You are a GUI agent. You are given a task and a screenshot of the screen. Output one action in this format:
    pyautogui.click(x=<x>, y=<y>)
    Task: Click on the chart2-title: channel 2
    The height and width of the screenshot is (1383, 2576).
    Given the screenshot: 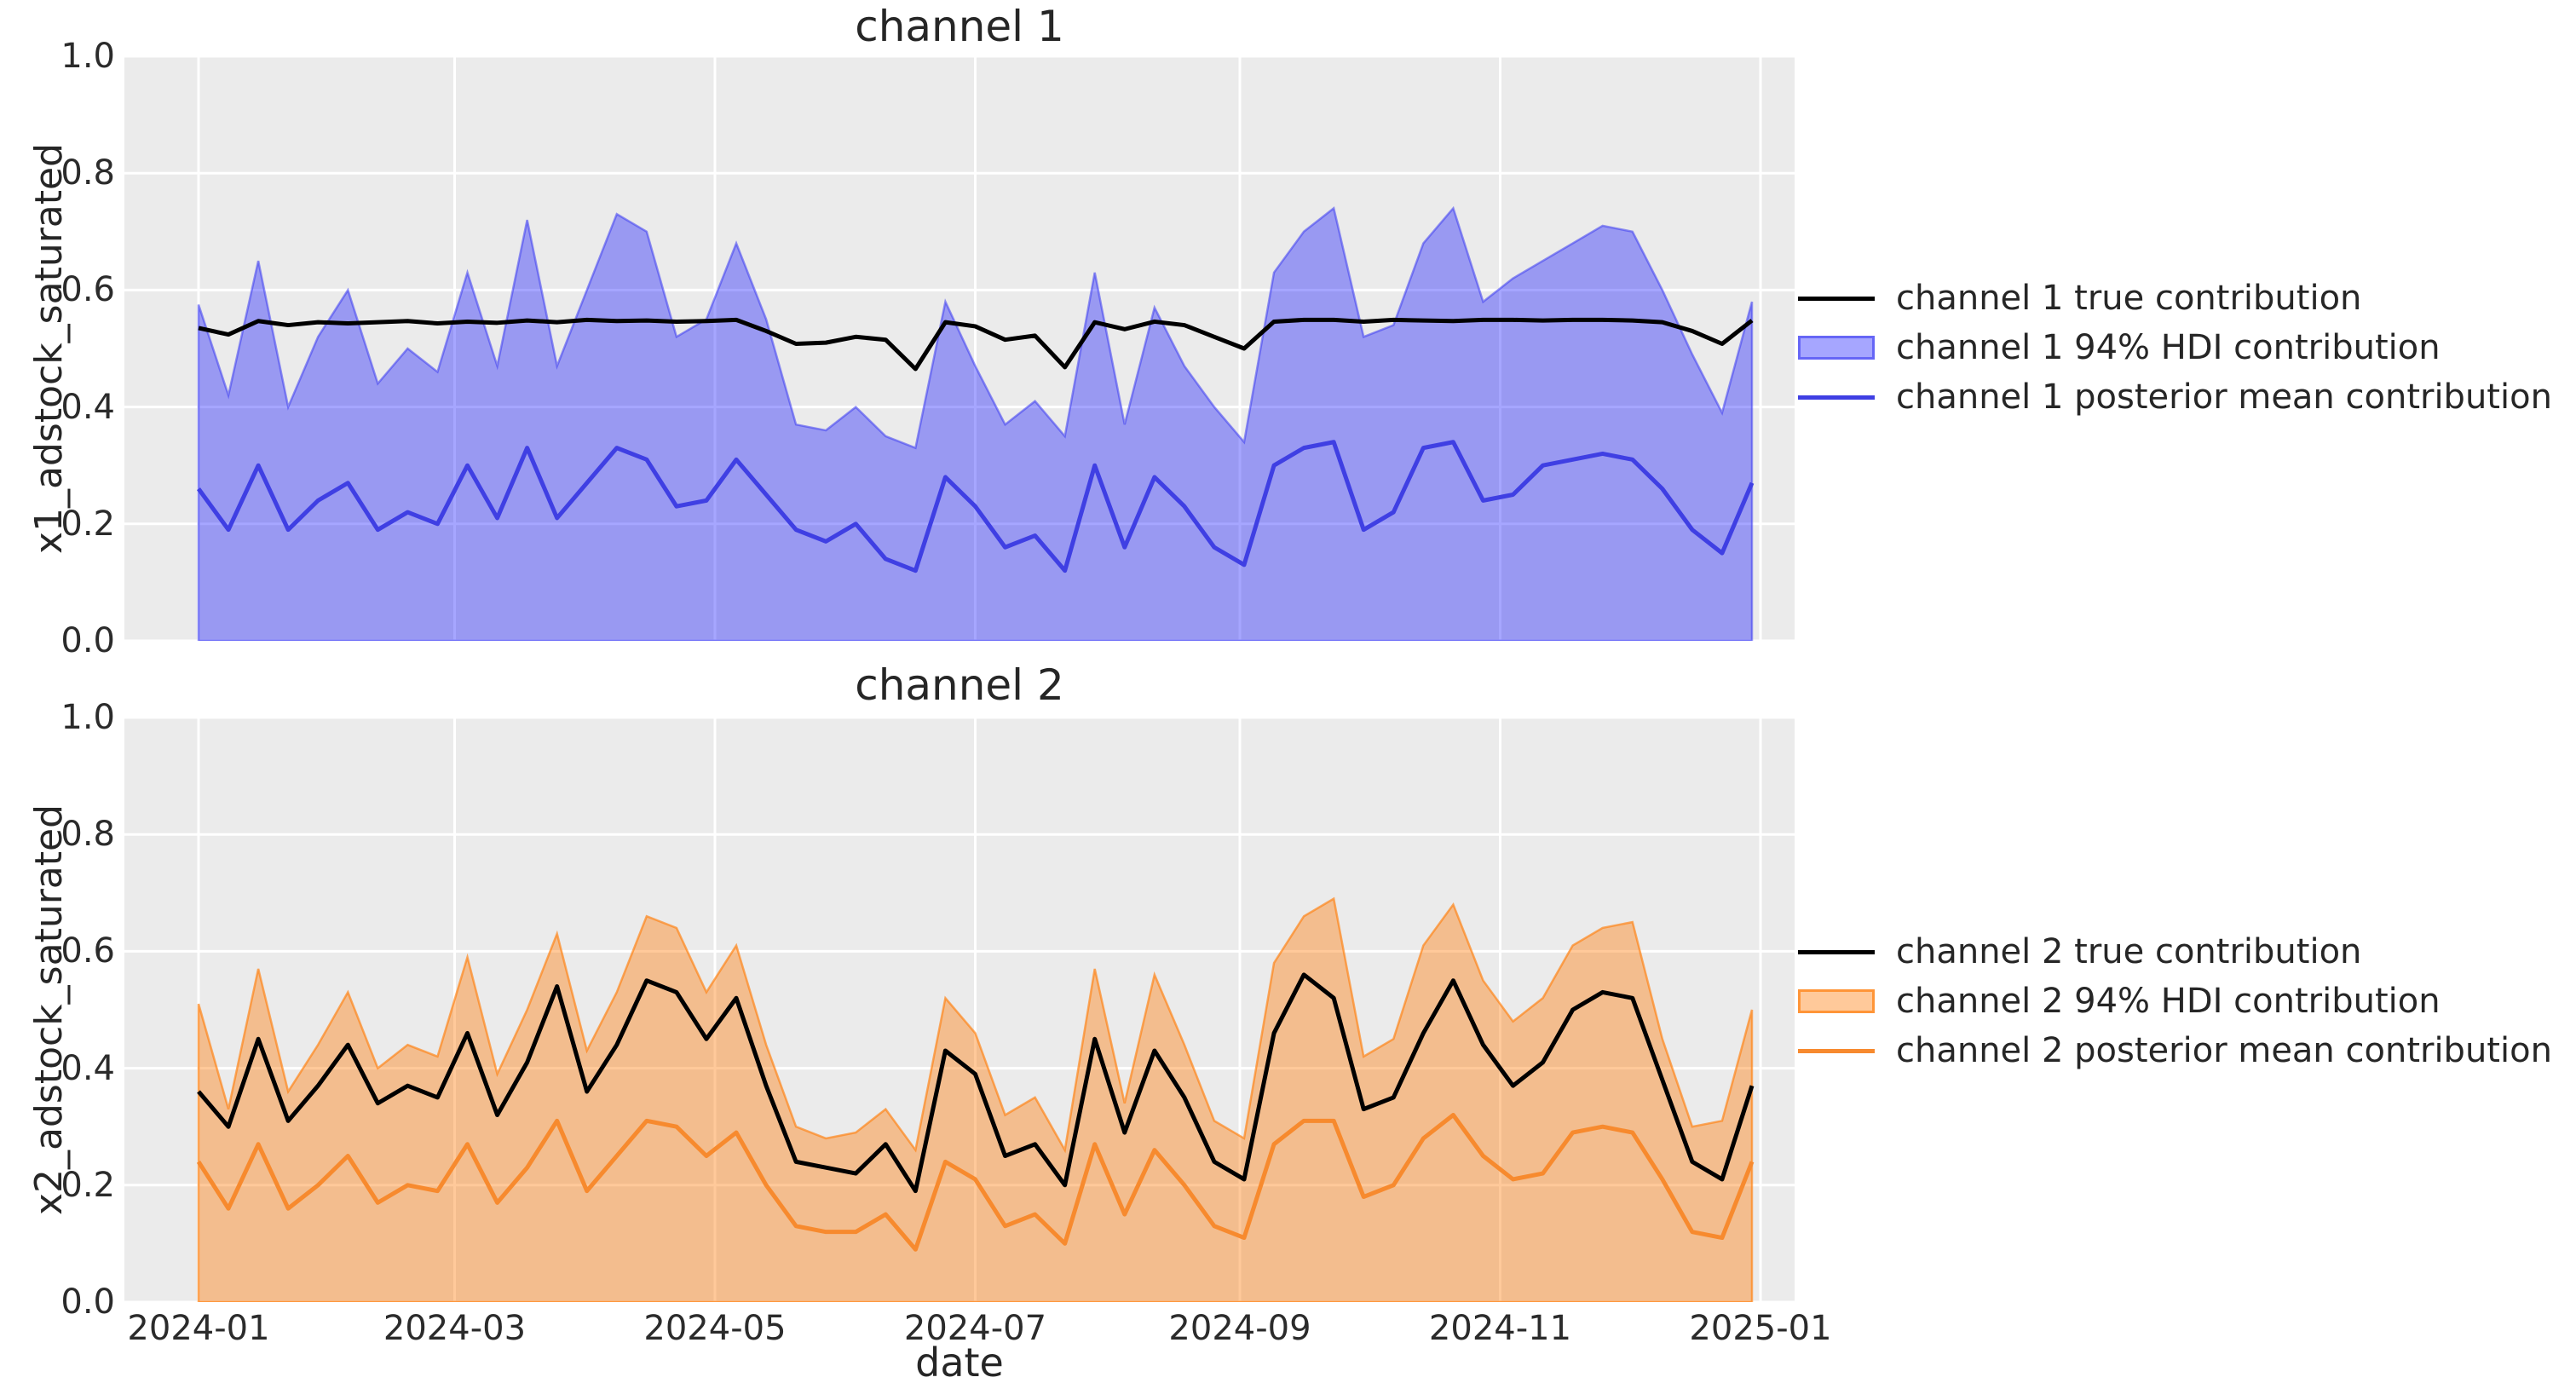 What is the action you would take?
    pyautogui.click(x=959, y=685)
    